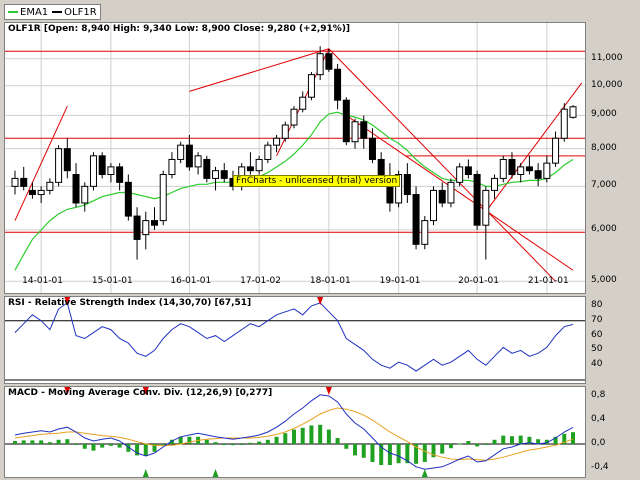  What do you see at coordinates (260, 281) in the screenshot?
I see `date-tick-label: 17-01-02` at bounding box center [260, 281].